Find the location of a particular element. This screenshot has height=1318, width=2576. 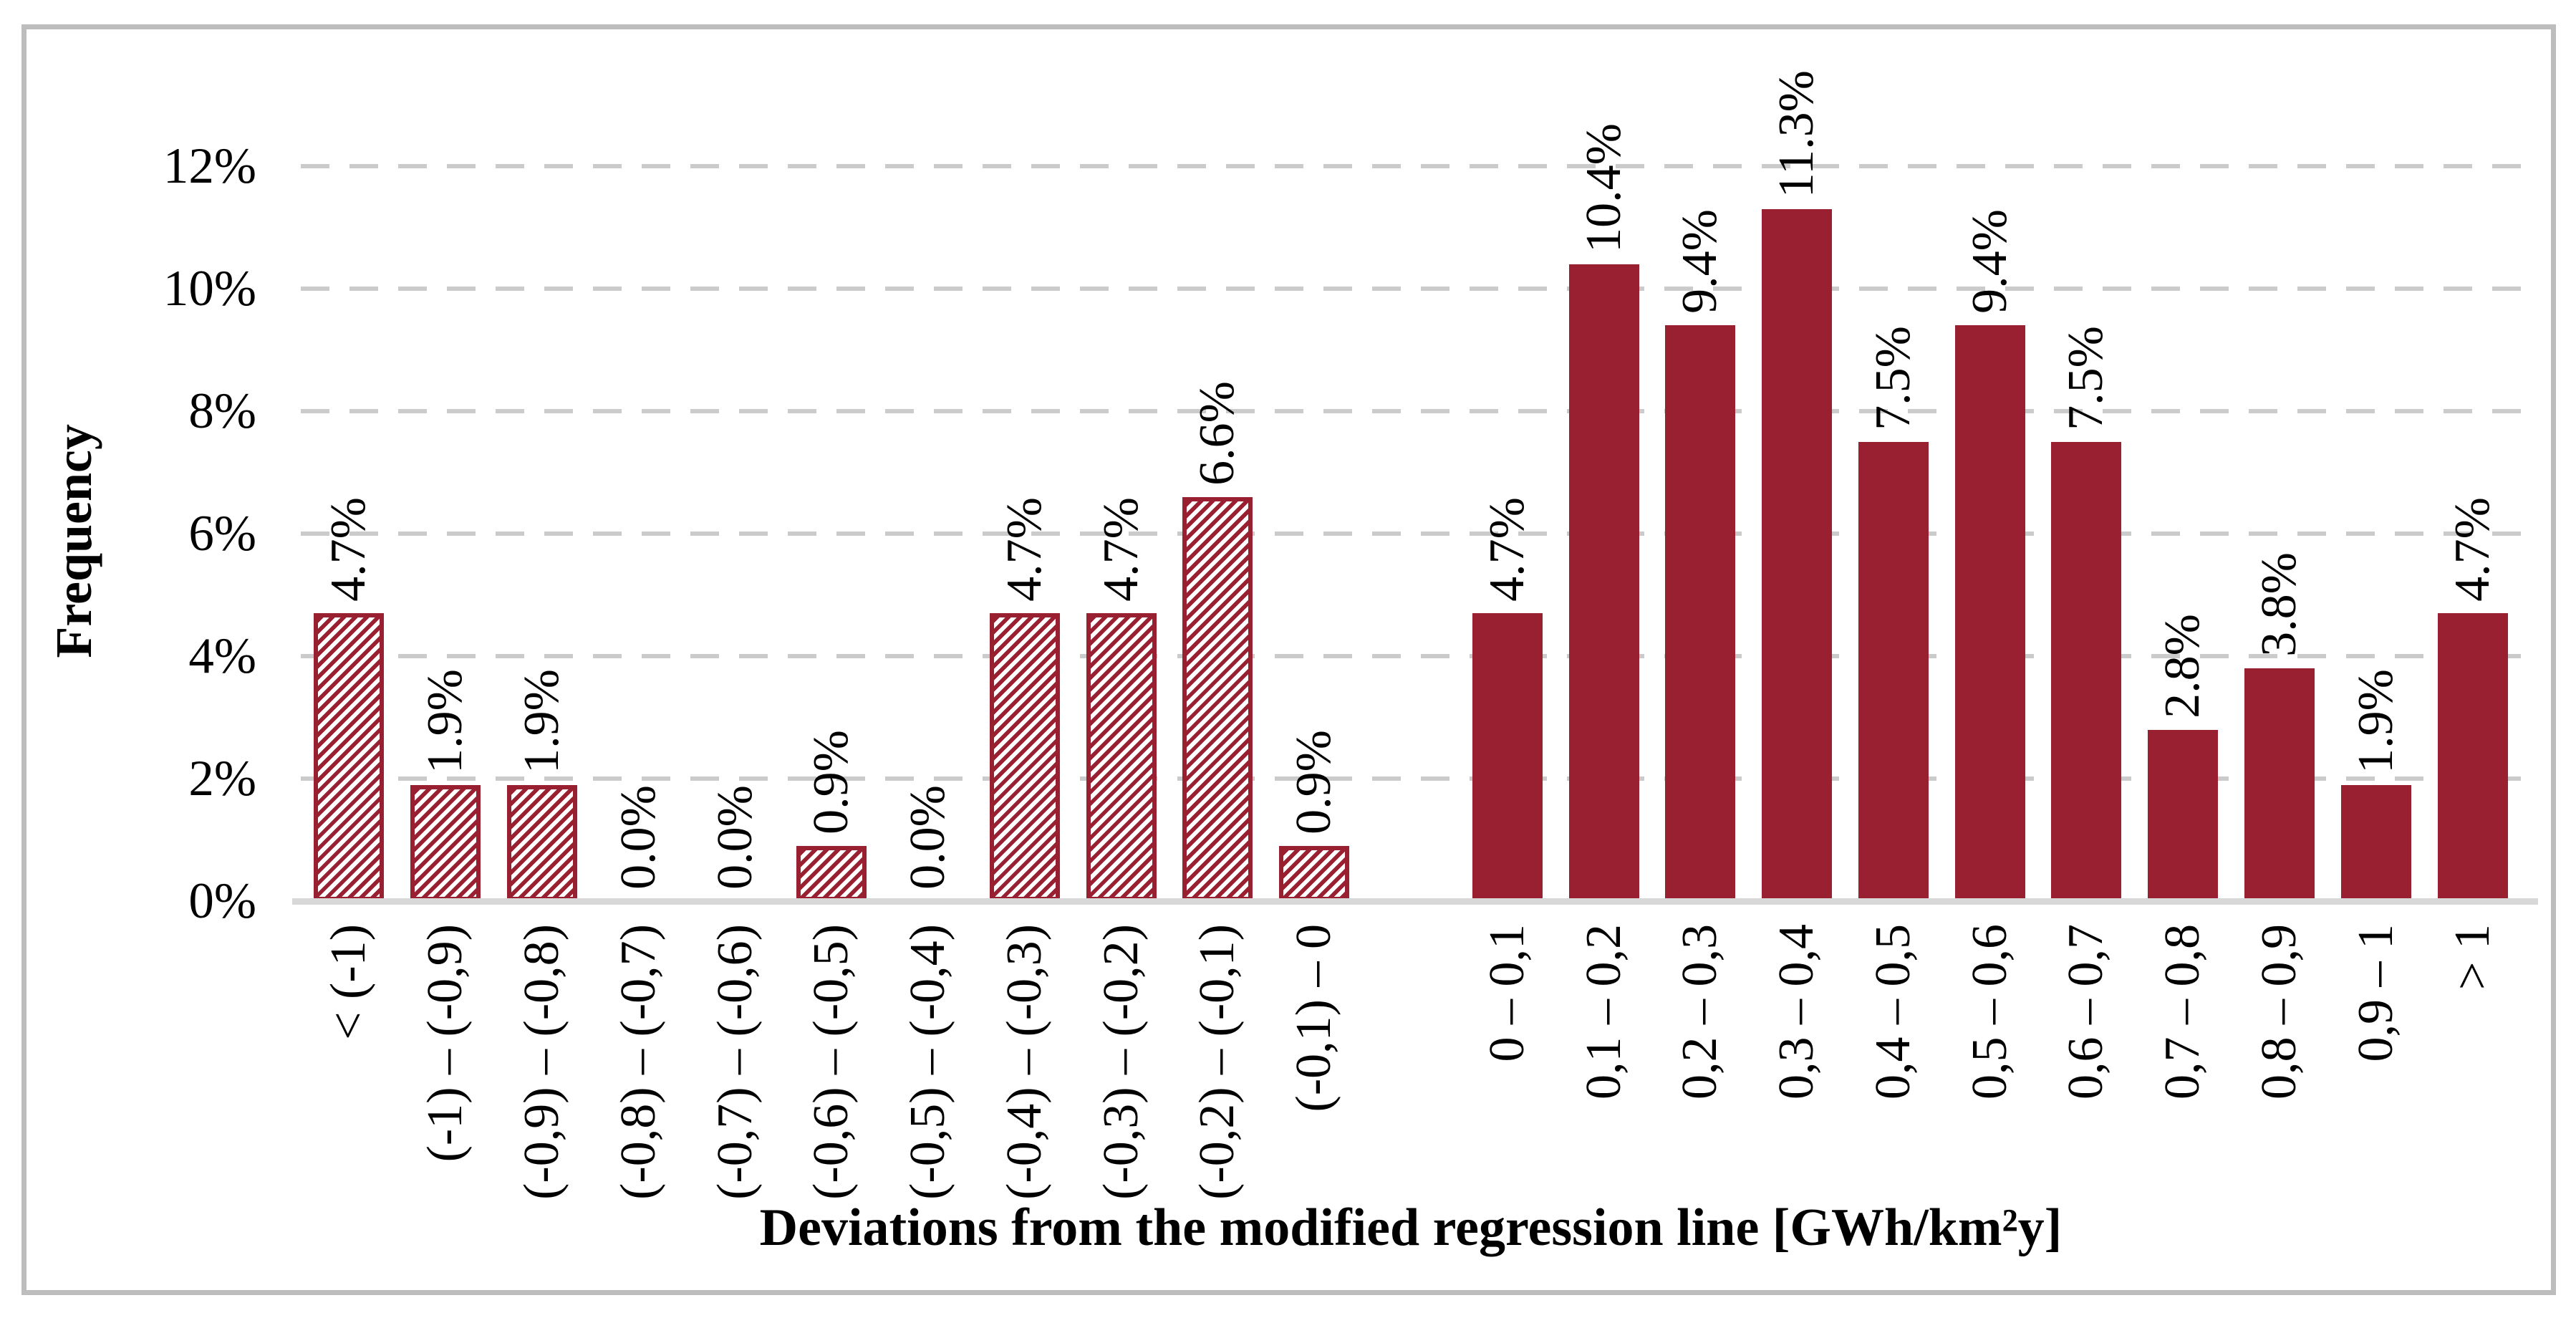

x-tick-label: (-0,7) – (-0,6) is located at coordinates (735, 1062).